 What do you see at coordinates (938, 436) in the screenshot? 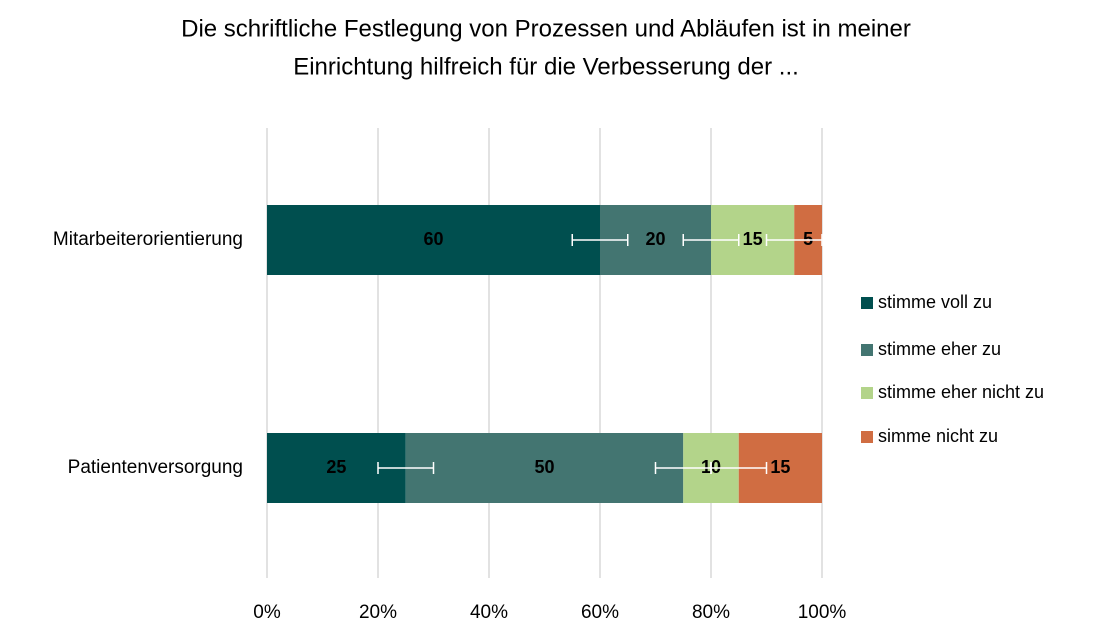
I see `legend-label: simme nicht zu` at bounding box center [938, 436].